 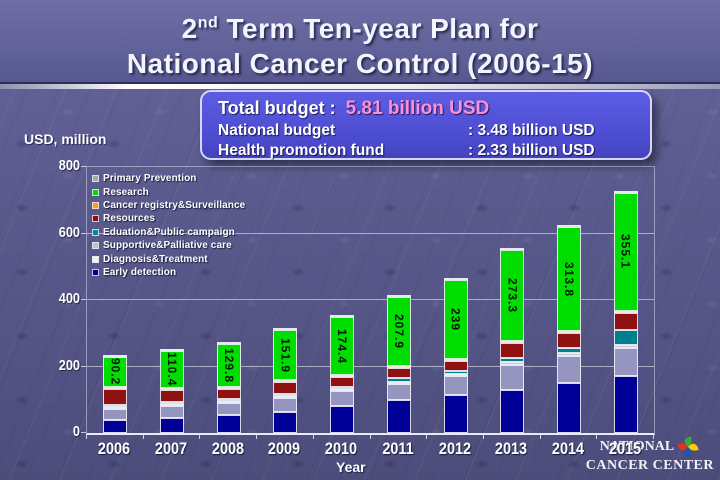 I want to click on divider-dark-line, so click(x=360, y=83).